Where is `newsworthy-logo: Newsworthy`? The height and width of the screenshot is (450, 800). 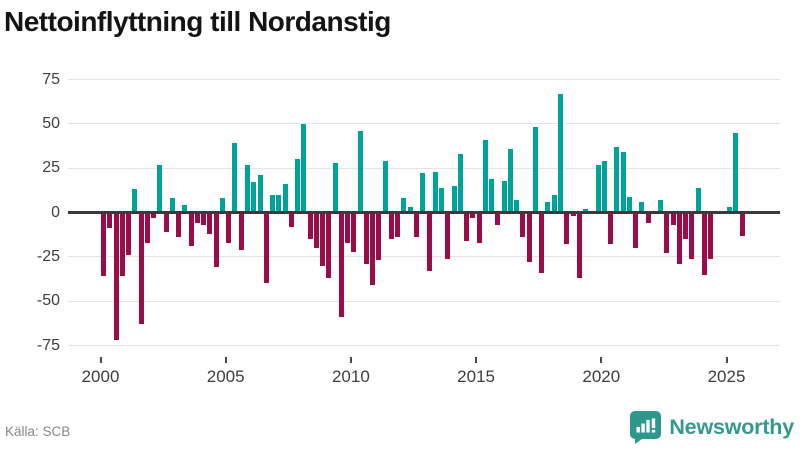 newsworthy-logo: Newsworthy is located at coordinates (711, 427).